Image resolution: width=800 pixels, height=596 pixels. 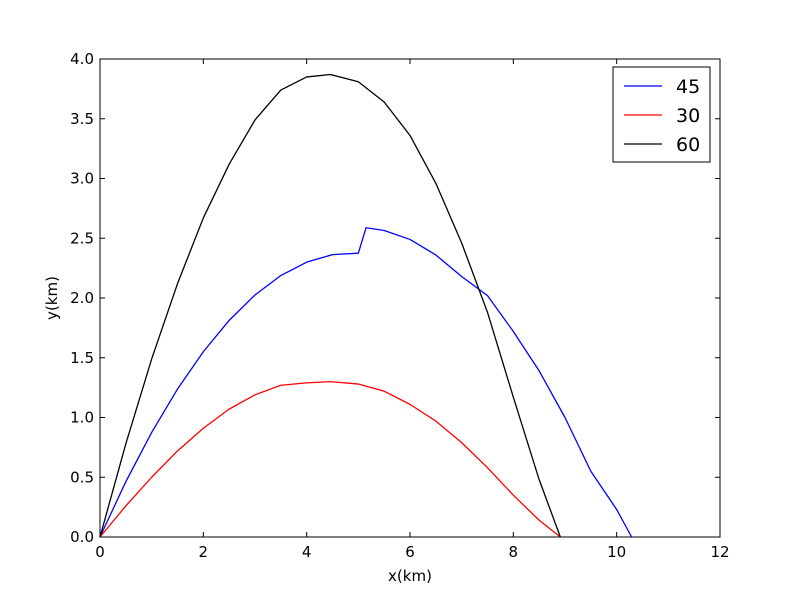 I want to click on x-tick-label: 12, so click(x=719, y=552).